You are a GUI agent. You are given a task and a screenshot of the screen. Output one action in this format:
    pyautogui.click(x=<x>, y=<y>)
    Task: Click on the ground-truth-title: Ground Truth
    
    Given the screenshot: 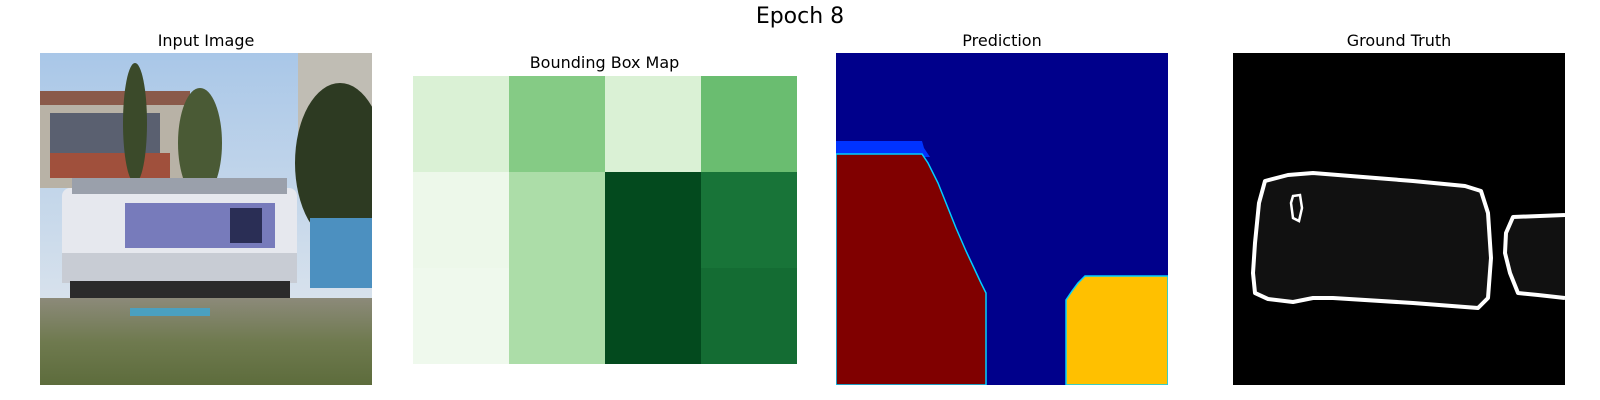 What is the action you would take?
    pyautogui.click(x=1399, y=40)
    